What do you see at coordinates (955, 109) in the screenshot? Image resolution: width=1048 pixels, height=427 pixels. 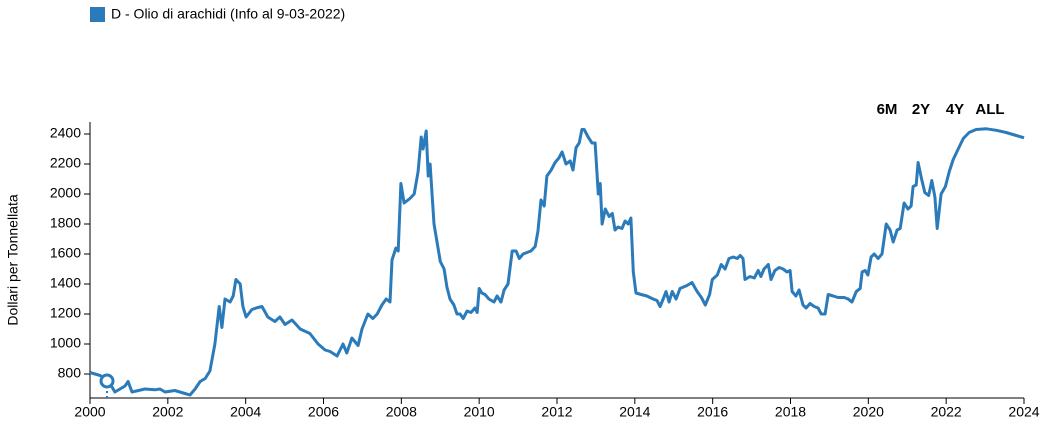 I see `range-button: 4Y` at bounding box center [955, 109].